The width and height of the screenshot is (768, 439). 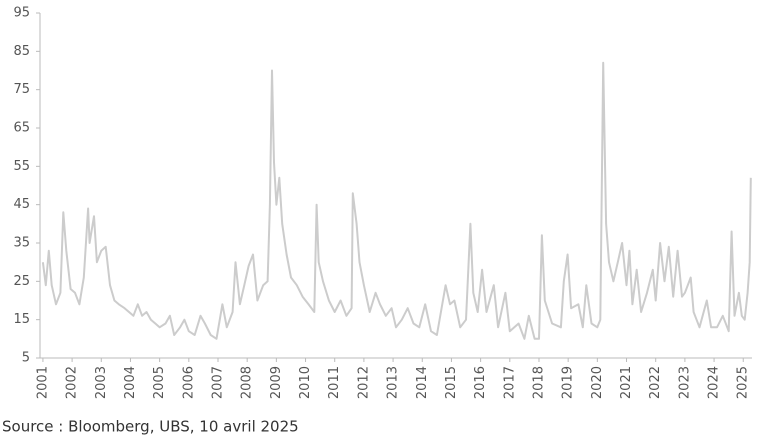 I want to click on x-tick-label: 2016, so click(x=480, y=382).